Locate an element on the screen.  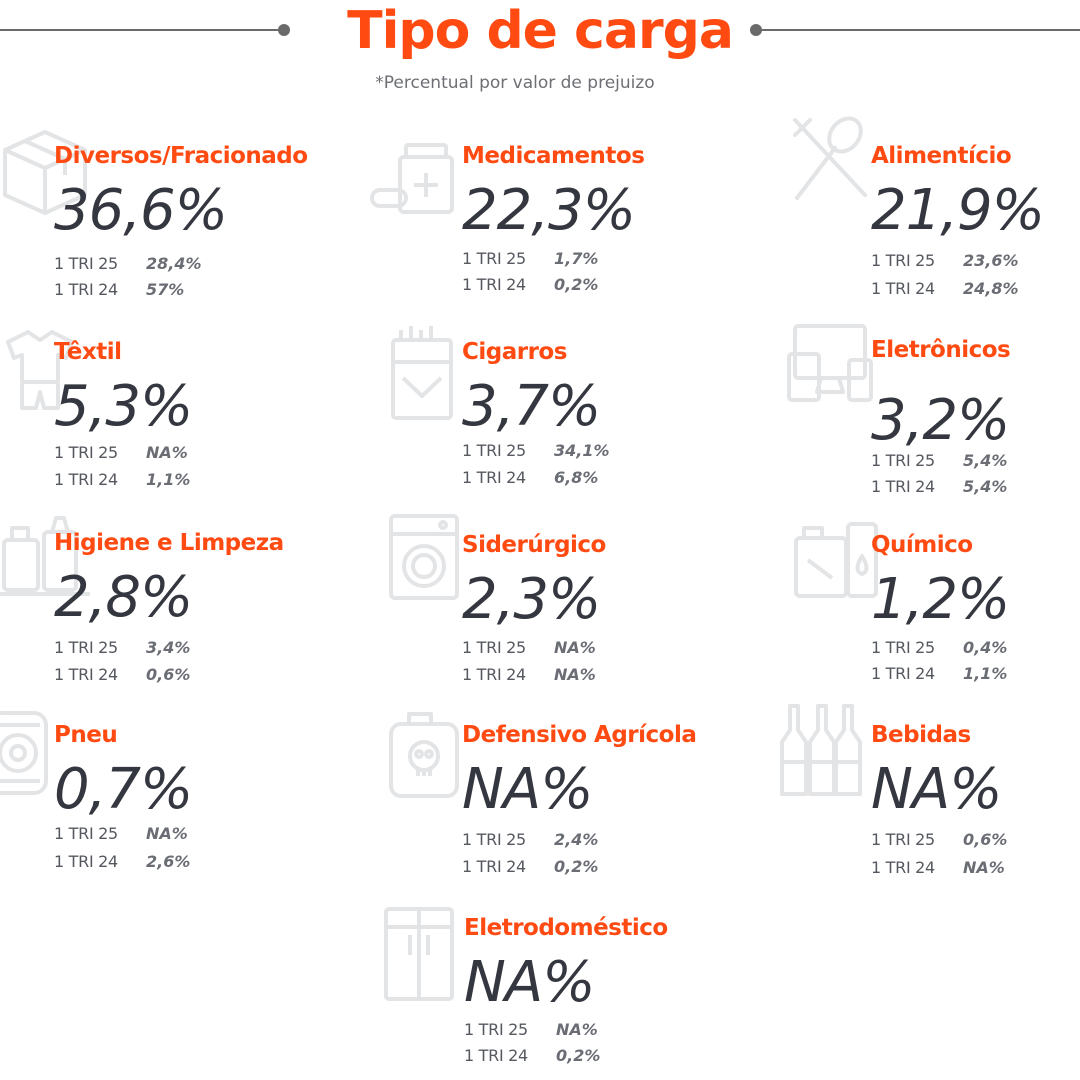
devices-icon is located at coordinates (830, 370).